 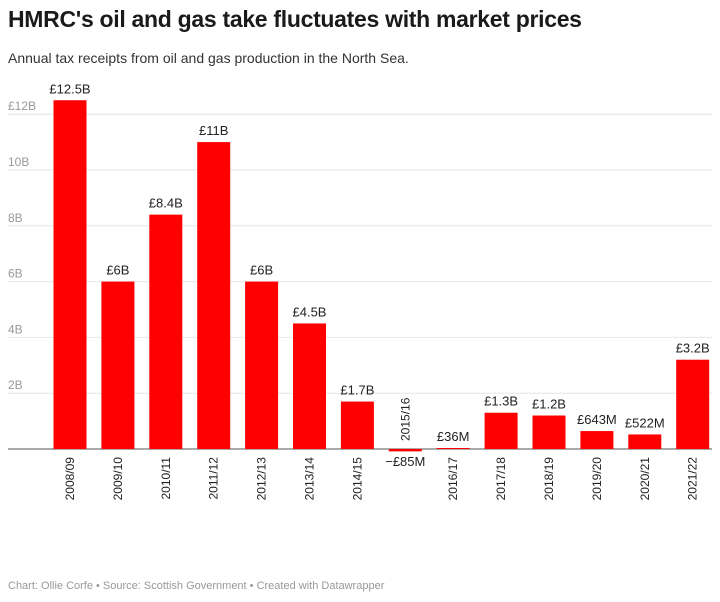 What do you see at coordinates (597, 419) in the screenshot?
I see `data-label: £643M` at bounding box center [597, 419].